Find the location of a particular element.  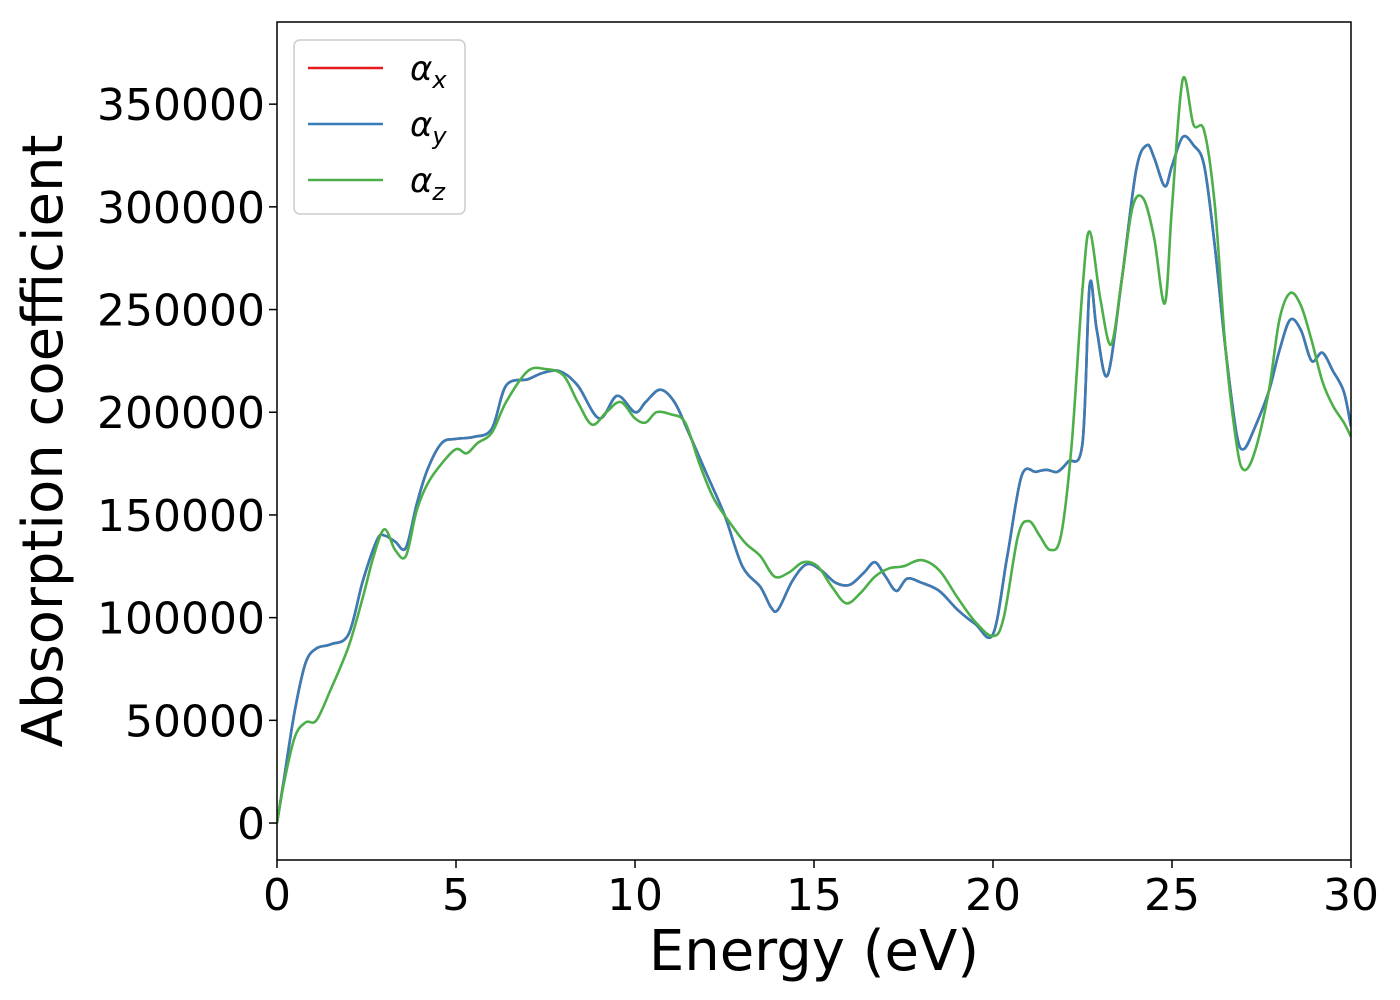

x-tick-label: 30 is located at coordinates (1351, 895).